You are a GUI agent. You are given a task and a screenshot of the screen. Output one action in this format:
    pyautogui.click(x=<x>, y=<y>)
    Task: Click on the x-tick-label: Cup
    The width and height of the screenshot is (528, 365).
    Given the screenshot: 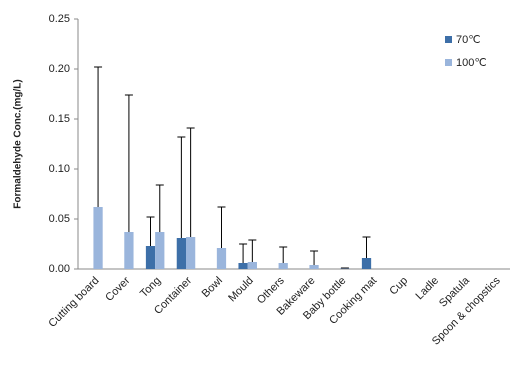 What is the action you would take?
    pyautogui.click(x=398, y=286)
    